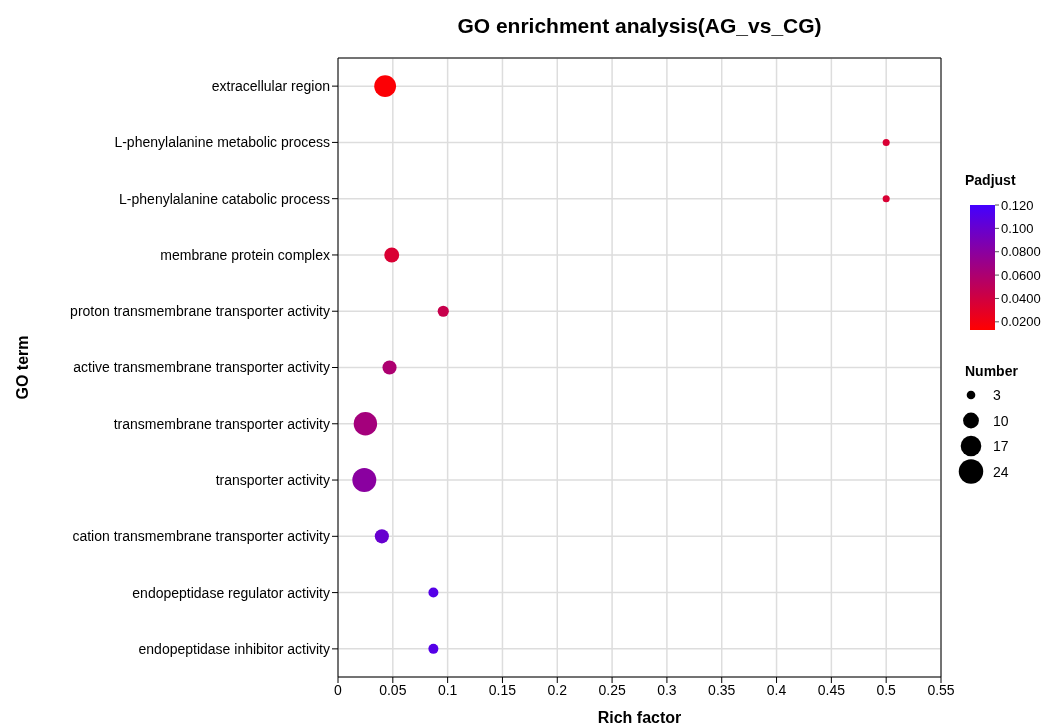 Image resolution: width=1059 pixels, height=723 pixels. What do you see at coordinates (1021, 252) in the screenshot?
I see `color-bar-label: 0.0800` at bounding box center [1021, 252].